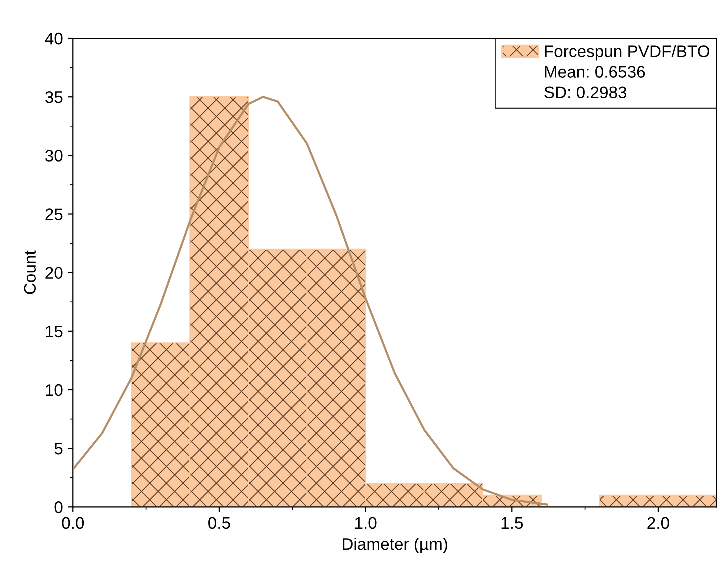  Describe the element at coordinates (54, 214) in the screenshot. I see `y-tick-label: 25` at that location.